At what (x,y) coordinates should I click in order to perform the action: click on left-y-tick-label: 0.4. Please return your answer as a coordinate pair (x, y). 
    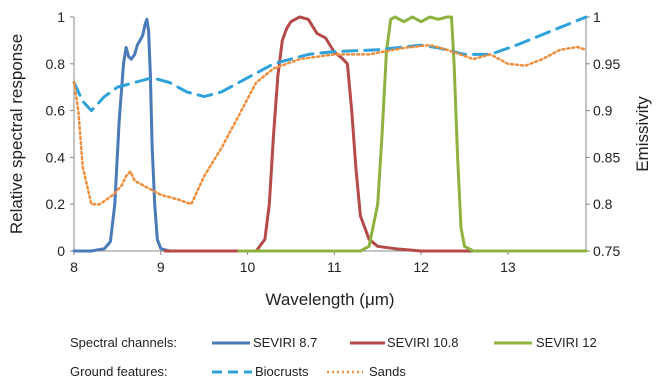
    Looking at the image, I should click on (56, 157).